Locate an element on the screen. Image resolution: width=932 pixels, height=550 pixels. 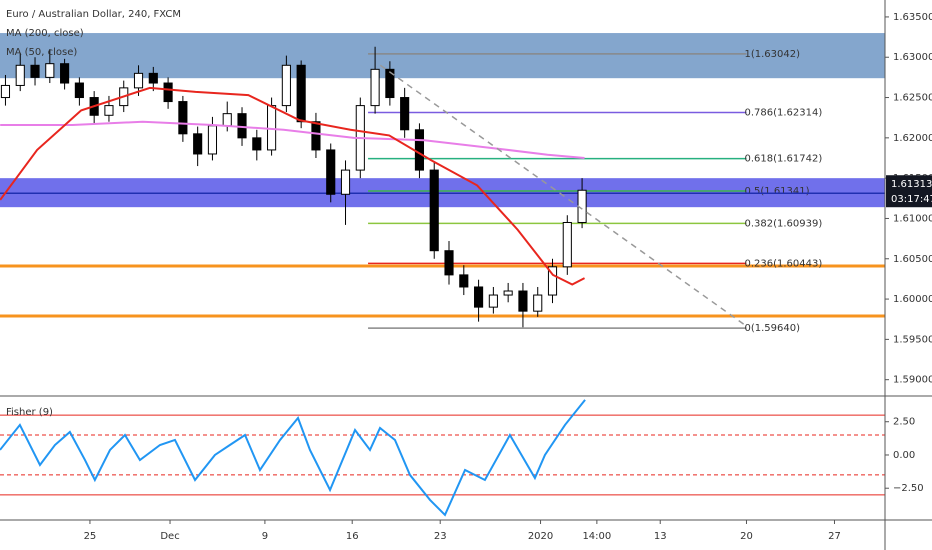
y-tick-label: 1.63500 is located at coordinates (912, 17).